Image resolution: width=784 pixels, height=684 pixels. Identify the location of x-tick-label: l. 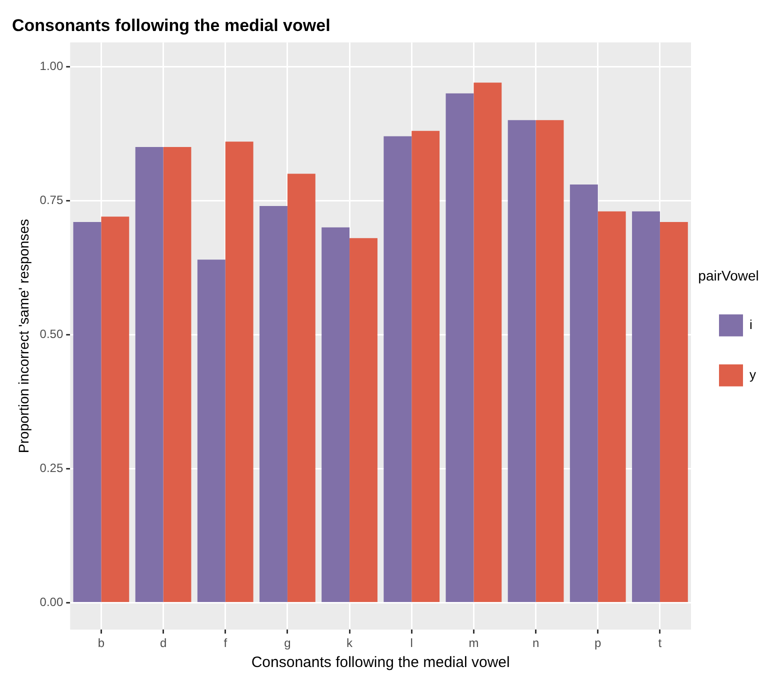
(411, 643).